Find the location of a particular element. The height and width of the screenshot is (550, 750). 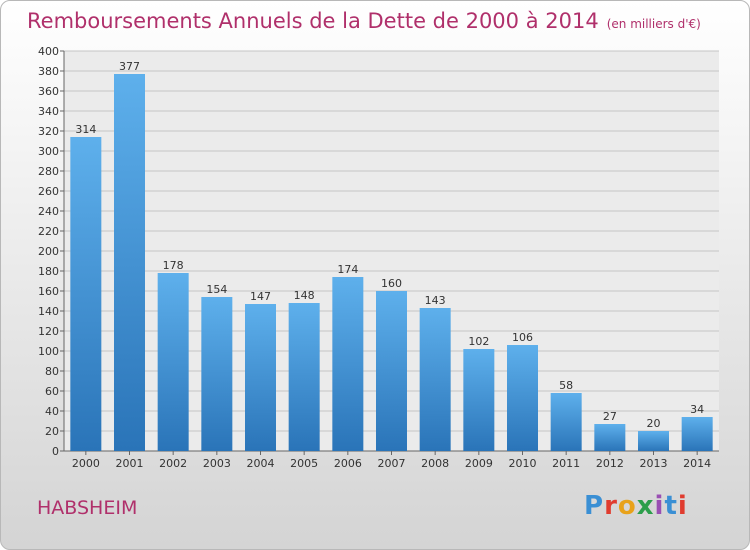

data-label: 178 is located at coordinates (173, 265).